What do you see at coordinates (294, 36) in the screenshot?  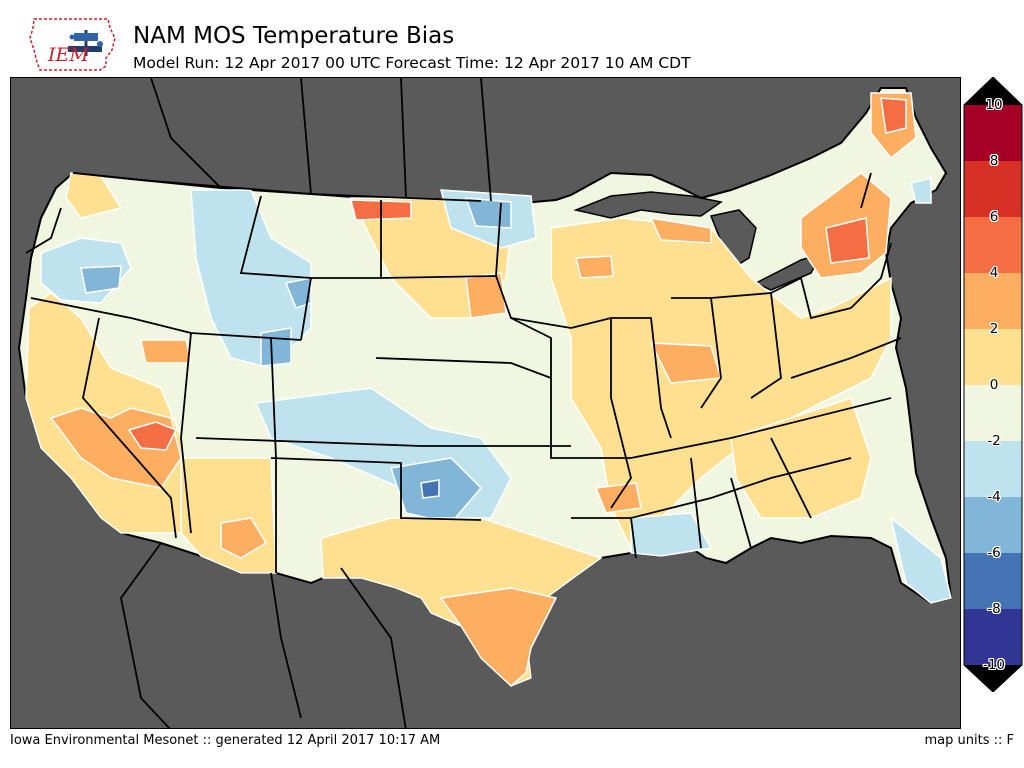 I see `page-title: NAM MOS Temperature Bias` at bounding box center [294, 36].